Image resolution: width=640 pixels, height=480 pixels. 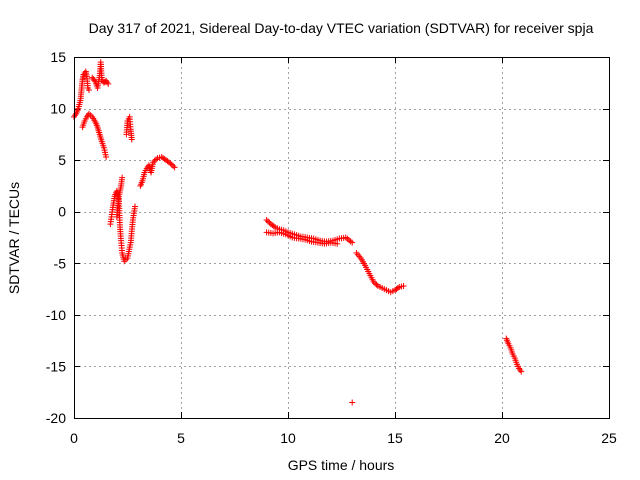 I want to click on x-tick-label: 5, so click(x=181, y=438).